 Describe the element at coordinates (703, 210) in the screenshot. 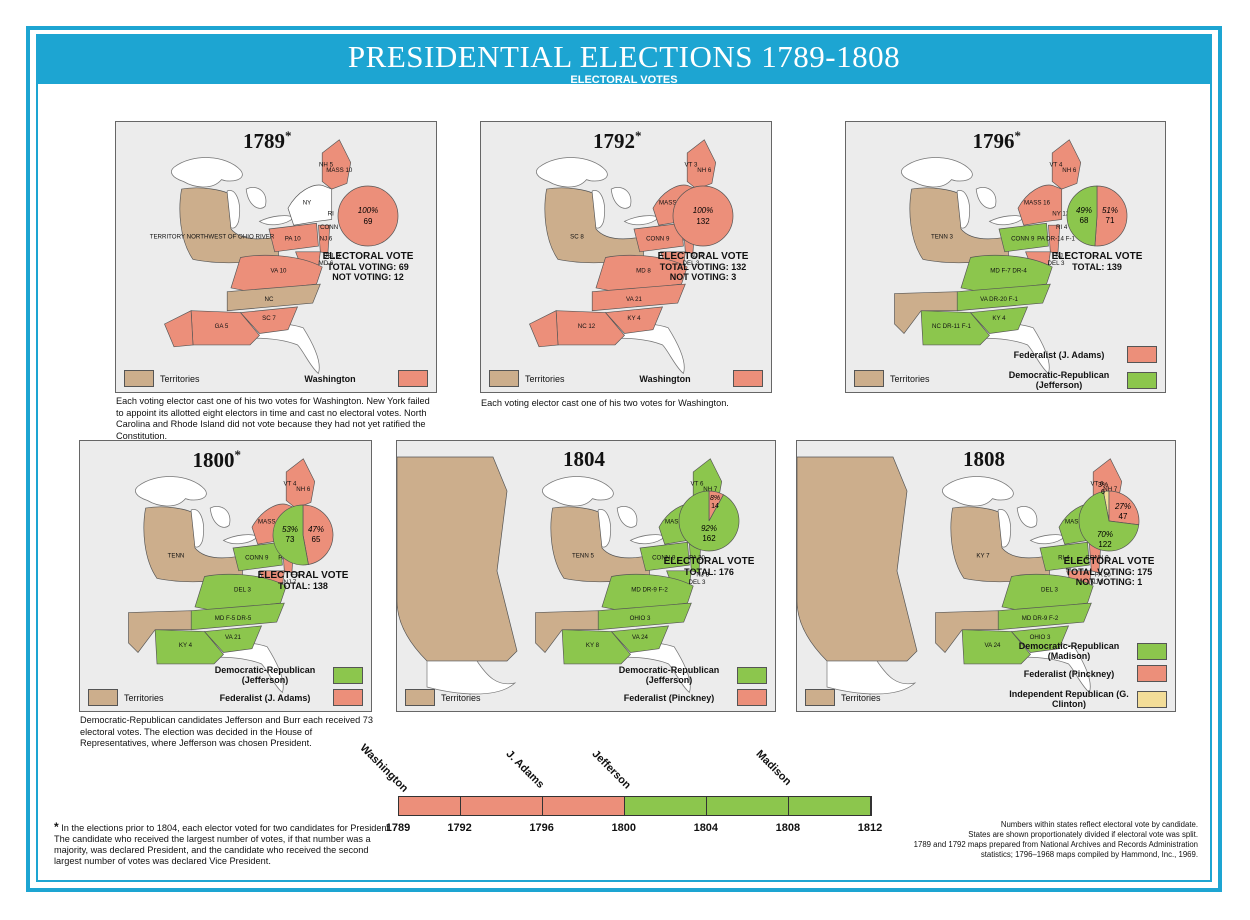

I see `pie-percent: 100%` at that location.